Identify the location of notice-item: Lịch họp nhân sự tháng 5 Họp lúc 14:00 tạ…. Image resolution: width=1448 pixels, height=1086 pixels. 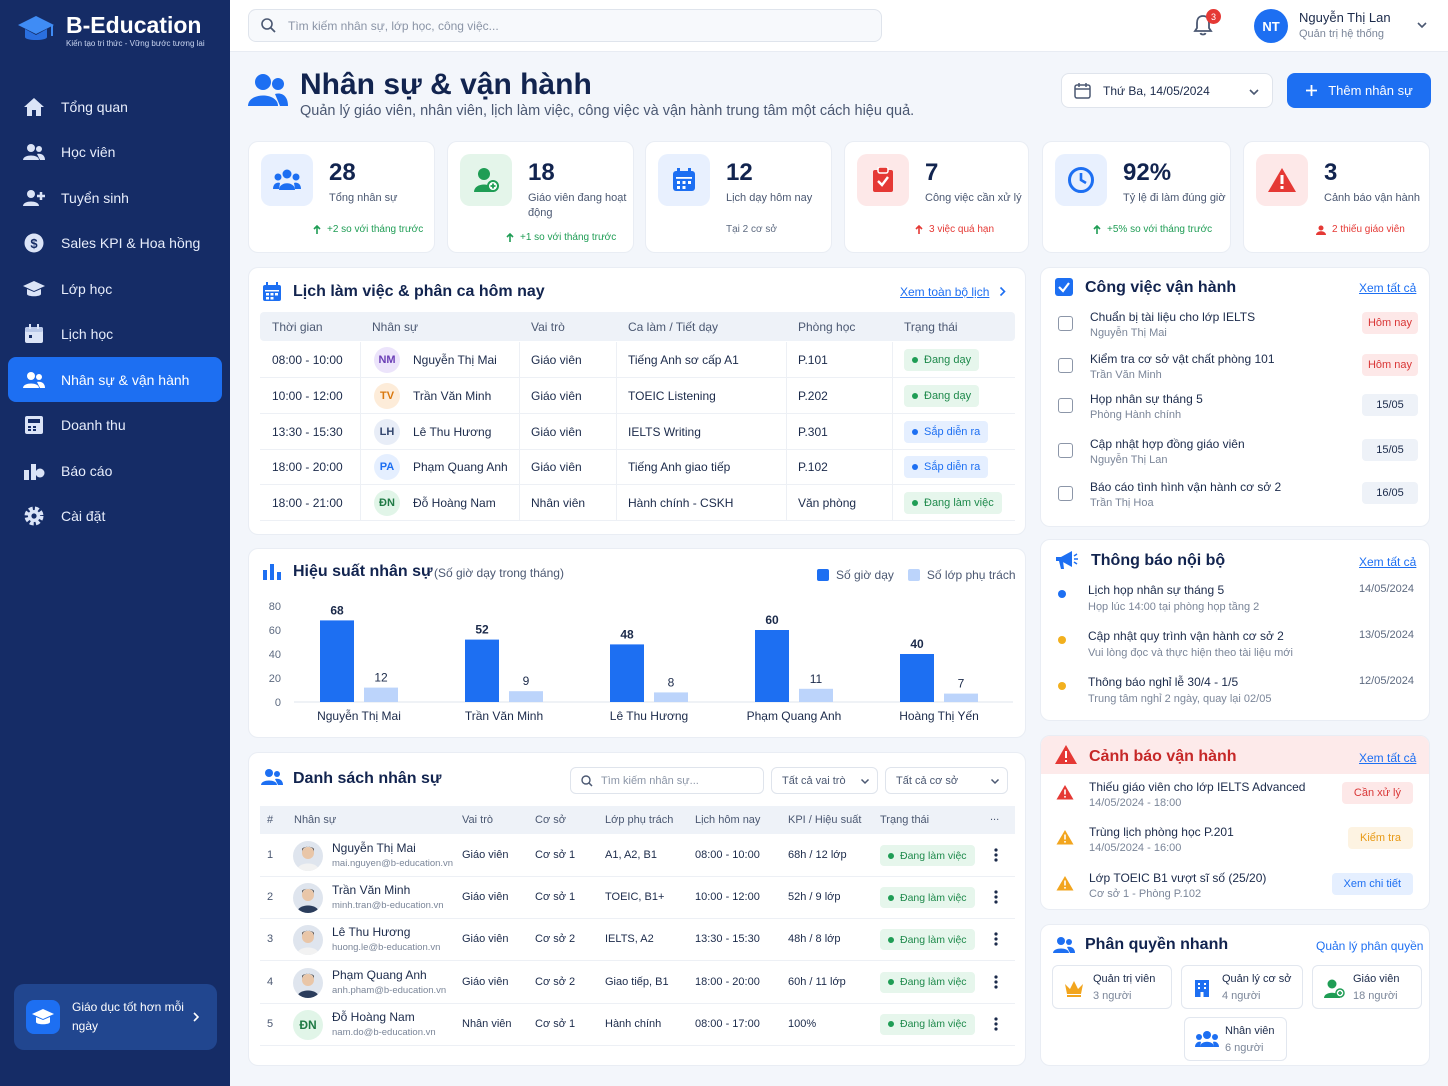
(1237, 605).